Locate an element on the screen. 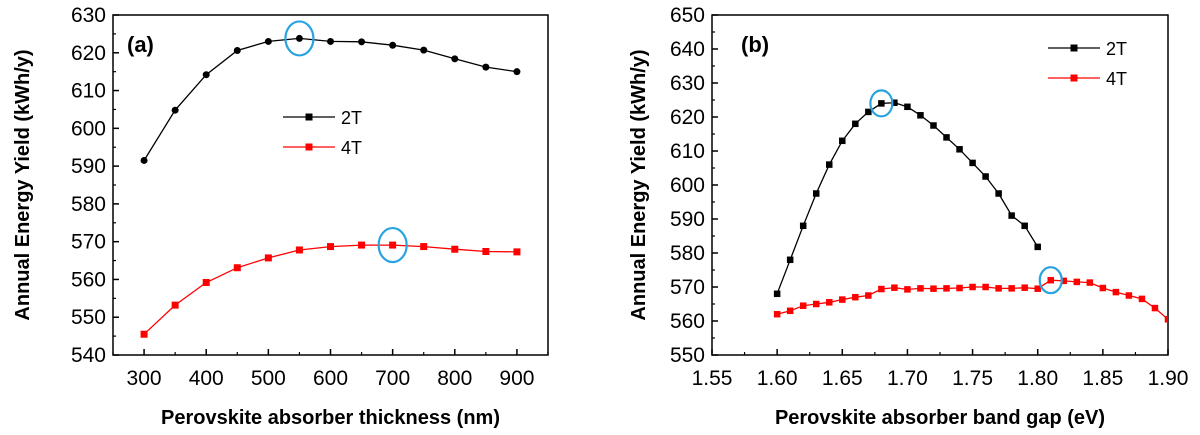 The width and height of the screenshot is (1200, 435). panel-label: (b) is located at coordinates (755, 44).